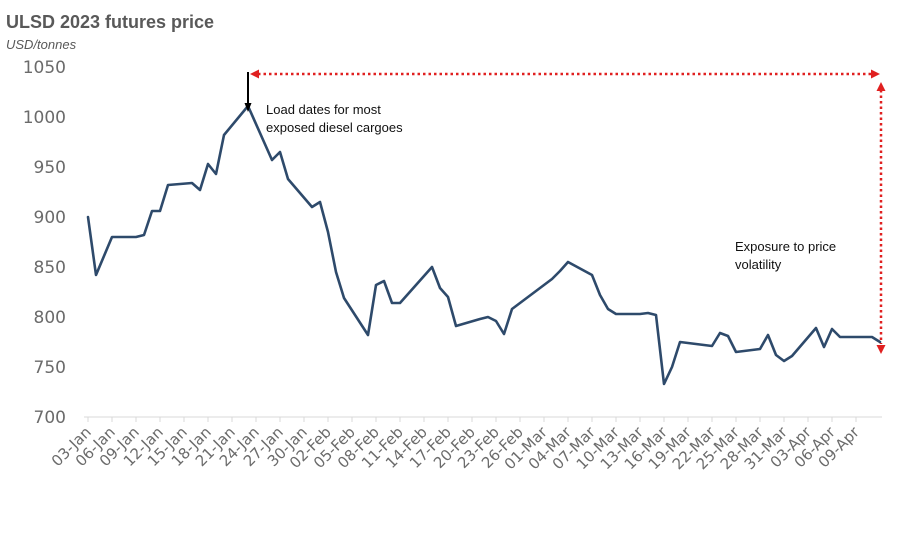 This screenshot has width=907, height=546. I want to click on exposure-arrowhead-right, so click(875, 74).